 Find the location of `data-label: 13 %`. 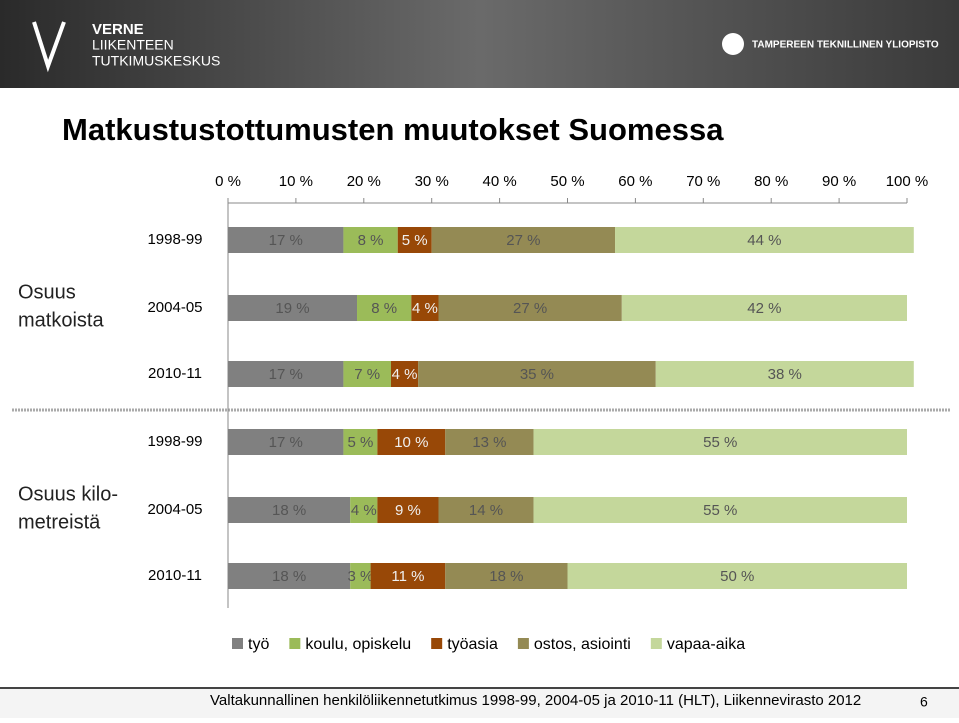

data-label: 13 % is located at coordinates (489, 442).